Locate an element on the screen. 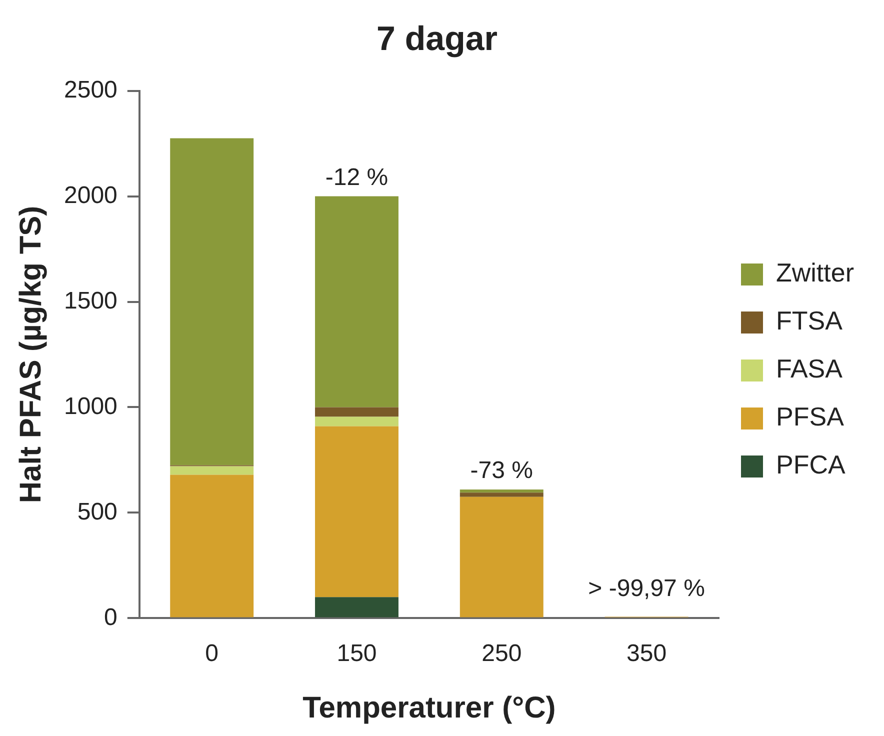 The height and width of the screenshot is (736, 884). annotation: -73 % is located at coordinates (501, 470).